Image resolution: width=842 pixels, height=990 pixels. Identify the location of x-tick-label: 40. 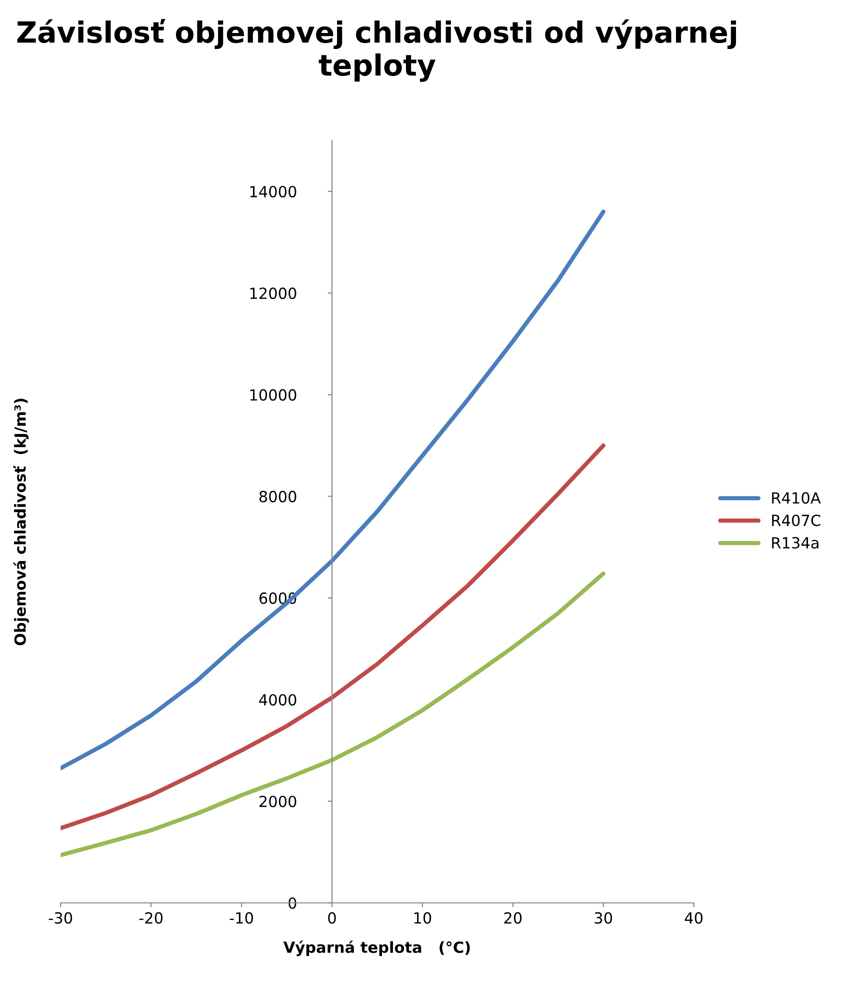
(693, 918).